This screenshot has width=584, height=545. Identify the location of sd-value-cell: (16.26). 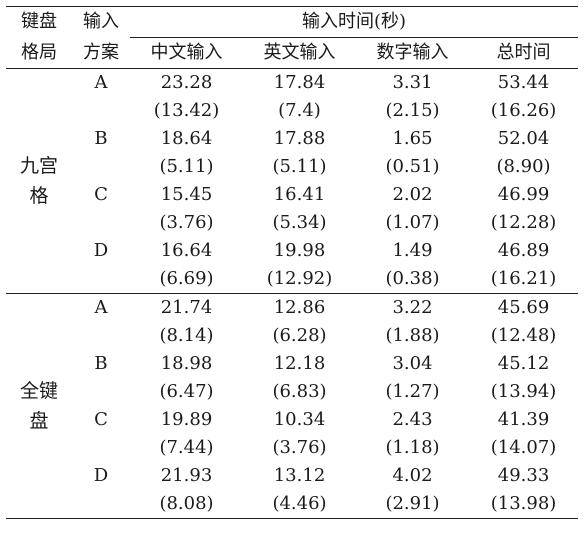
(523, 110).